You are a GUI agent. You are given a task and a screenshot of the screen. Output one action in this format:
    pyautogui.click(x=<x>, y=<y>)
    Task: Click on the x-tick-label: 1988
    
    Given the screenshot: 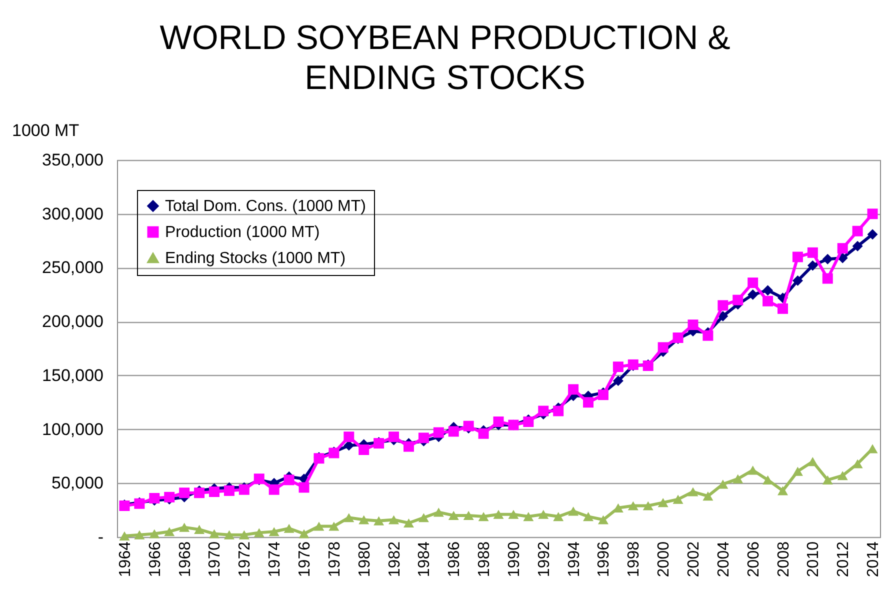 What is the action you would take?
    pyautogui.click(x=485, y=559)
    